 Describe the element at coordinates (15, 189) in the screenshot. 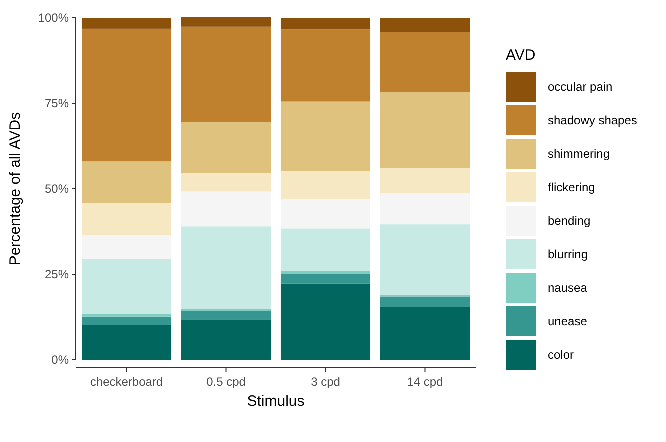

I see `y-axis-title: Percentage of all AVDs` at that location.